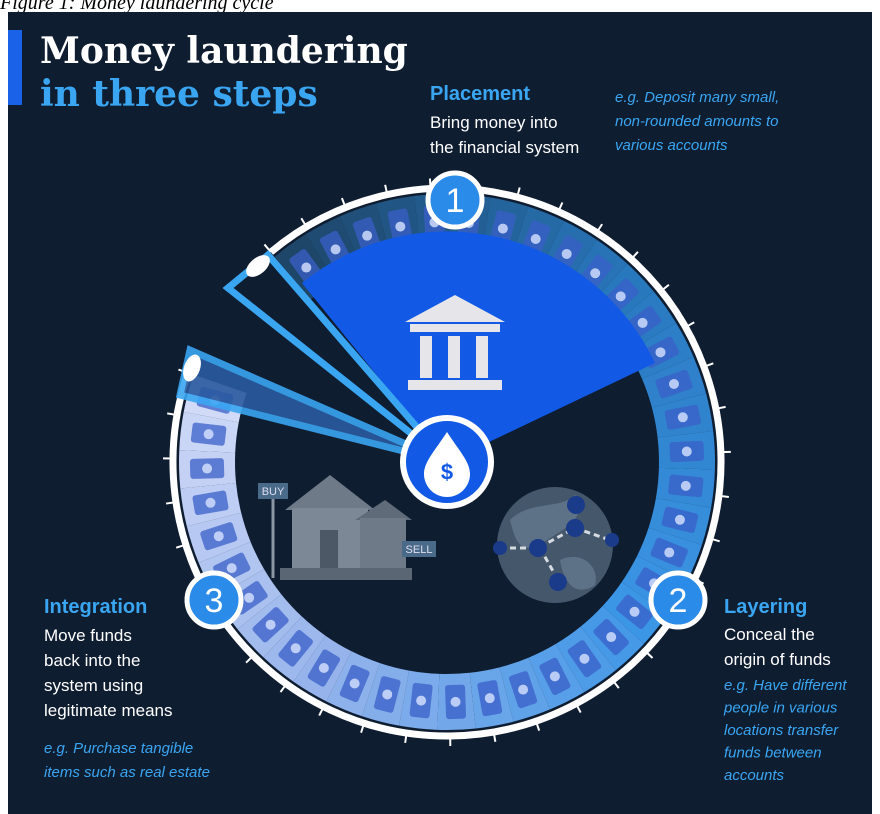 This screenshot has height=814, width=880. I want to click on step-description: Conceal the, so click(769, 634).